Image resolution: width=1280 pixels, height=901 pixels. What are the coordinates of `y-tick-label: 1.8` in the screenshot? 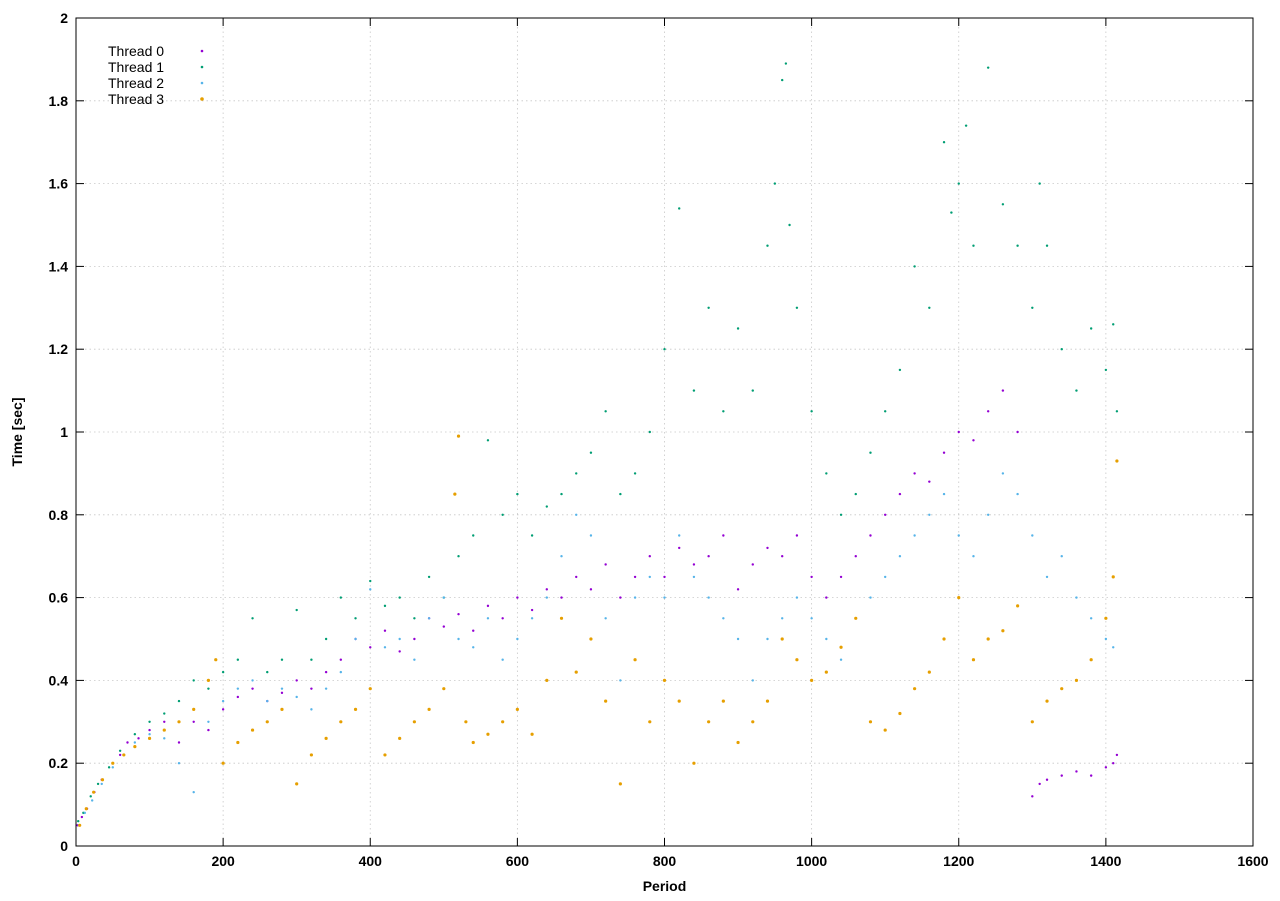 It's located at (59, 101).